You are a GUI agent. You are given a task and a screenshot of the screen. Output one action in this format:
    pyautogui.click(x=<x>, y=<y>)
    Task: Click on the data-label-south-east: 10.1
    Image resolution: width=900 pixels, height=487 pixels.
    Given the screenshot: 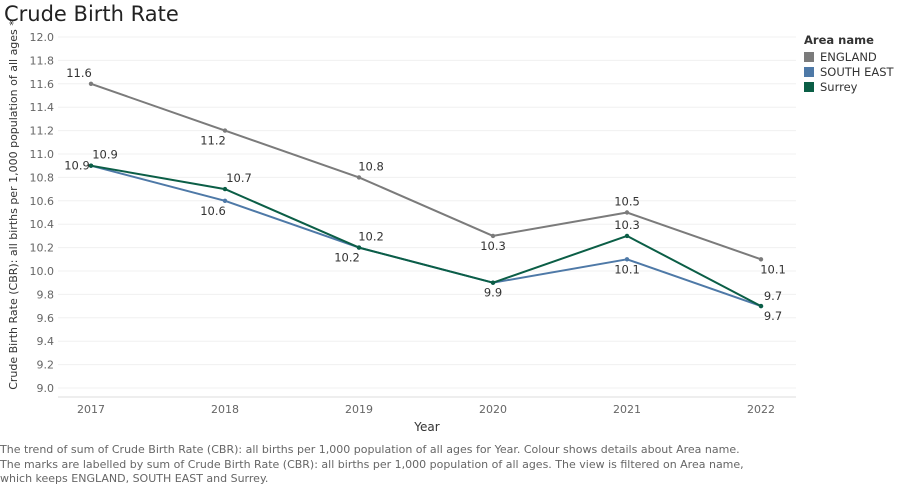 What is the action you would take?
    pyautogui.click(x=627, y=269)
    